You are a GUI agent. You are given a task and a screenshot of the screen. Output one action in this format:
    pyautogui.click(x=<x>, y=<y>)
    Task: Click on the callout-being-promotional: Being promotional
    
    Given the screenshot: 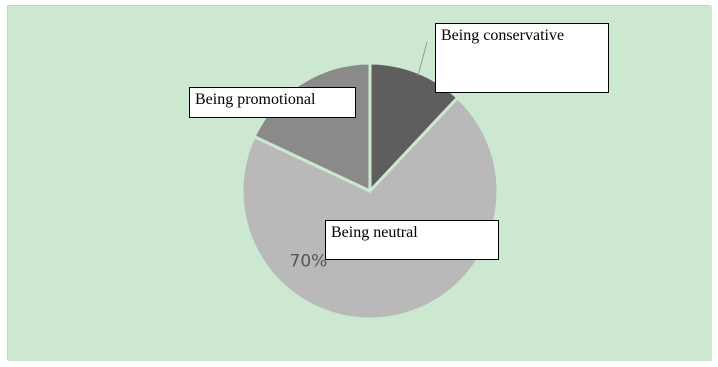 What is the action you would take?
    pyautogui.click(x=272, y=102)
    